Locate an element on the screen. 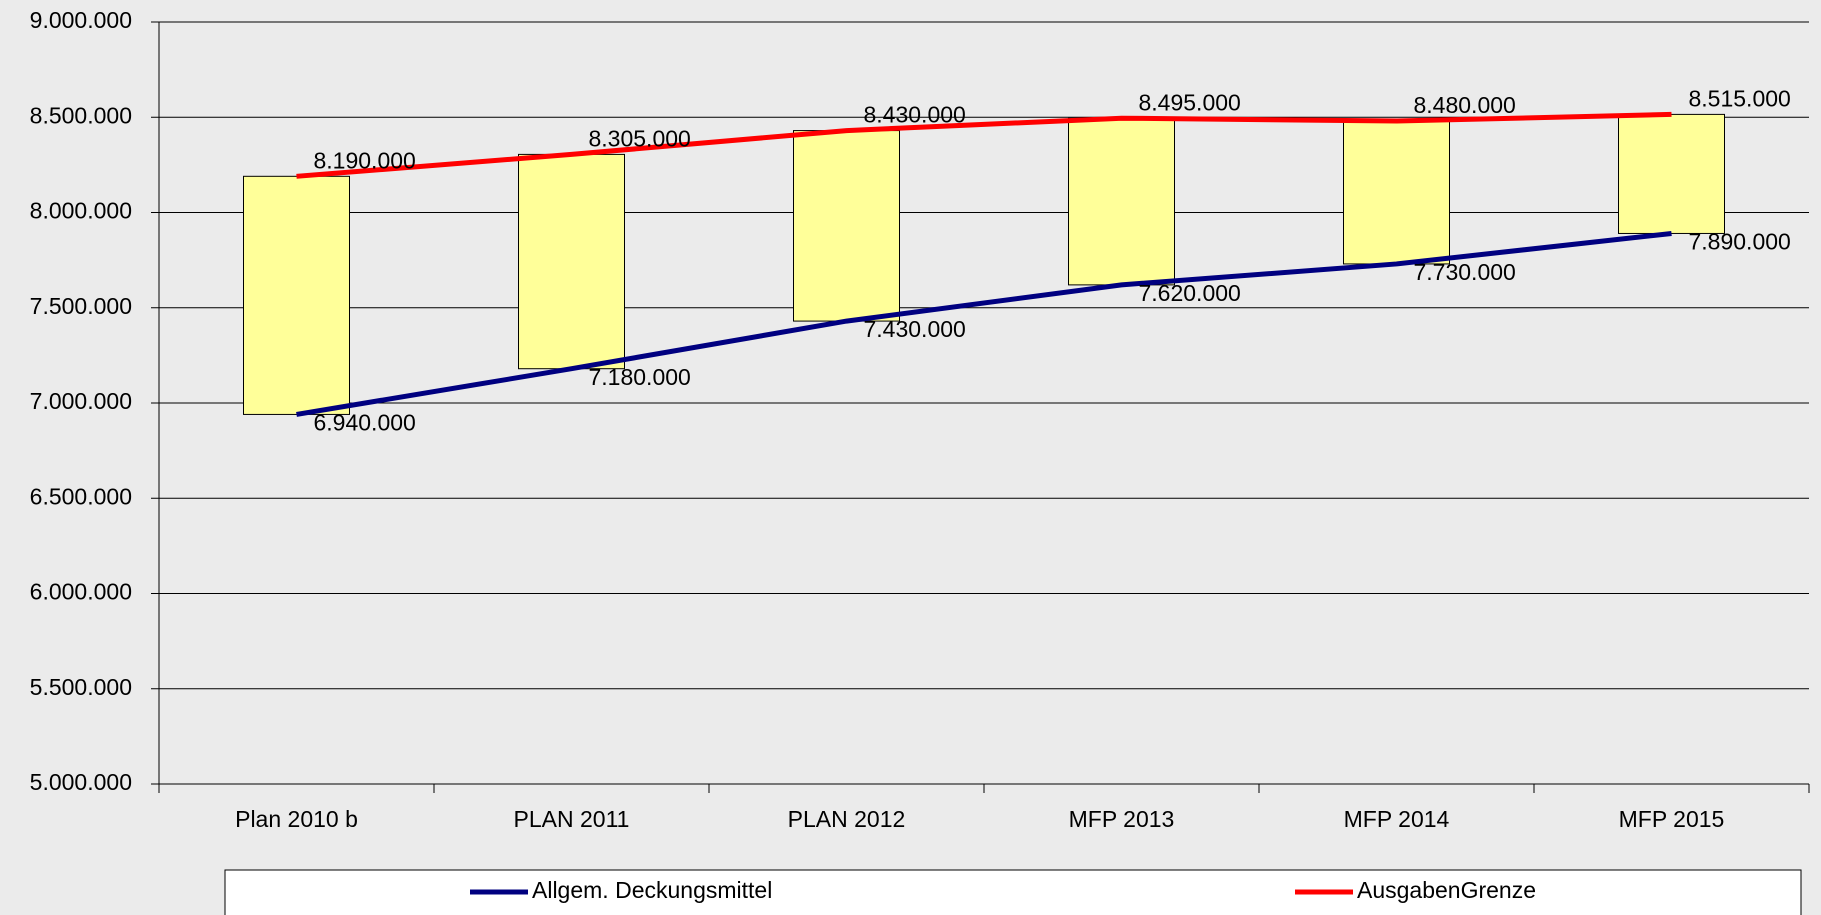  x-tick-label: MFP 2015 is located at coordinates (1672, 819).